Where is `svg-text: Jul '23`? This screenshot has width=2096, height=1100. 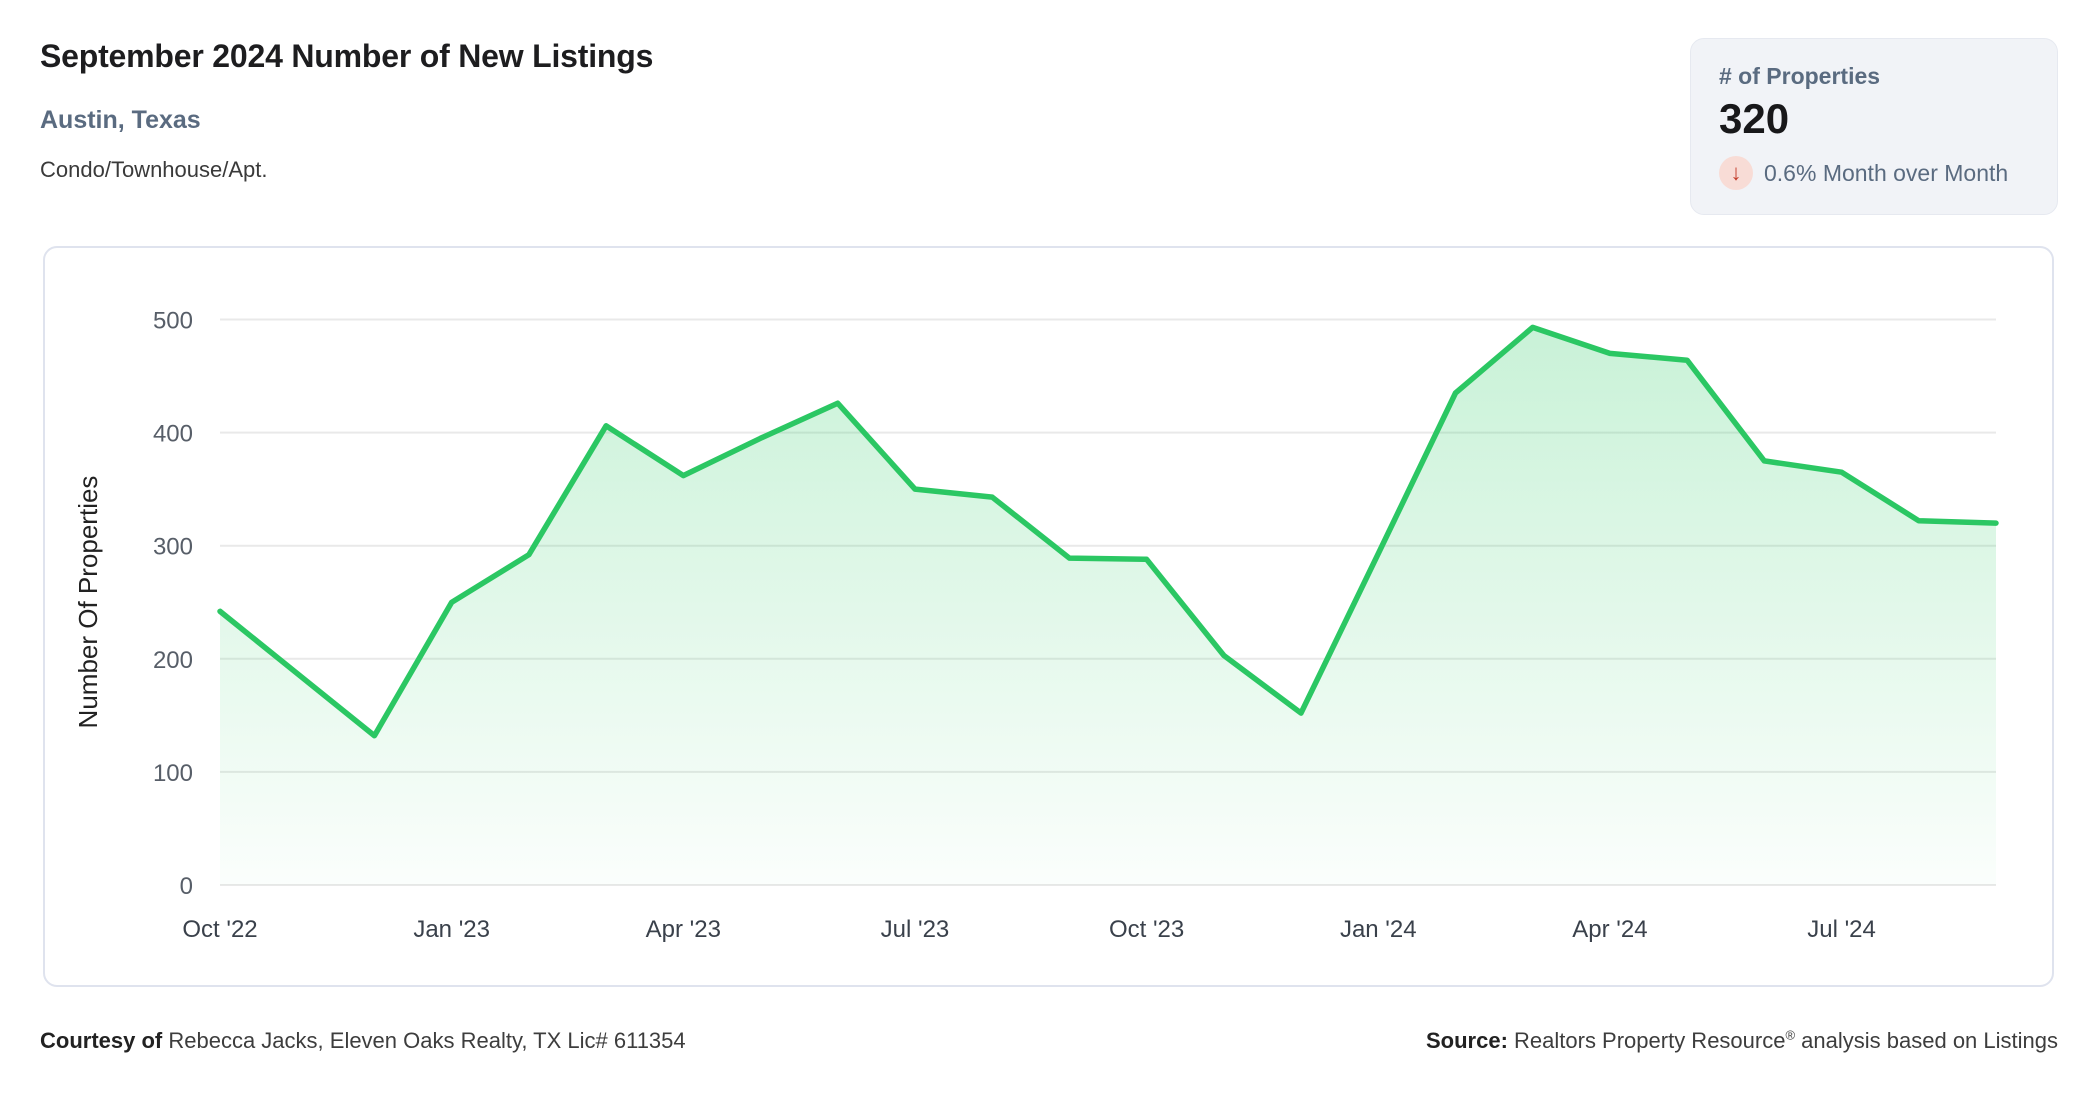 svg-text: Jul '23 is located at coordinates (915, 929).